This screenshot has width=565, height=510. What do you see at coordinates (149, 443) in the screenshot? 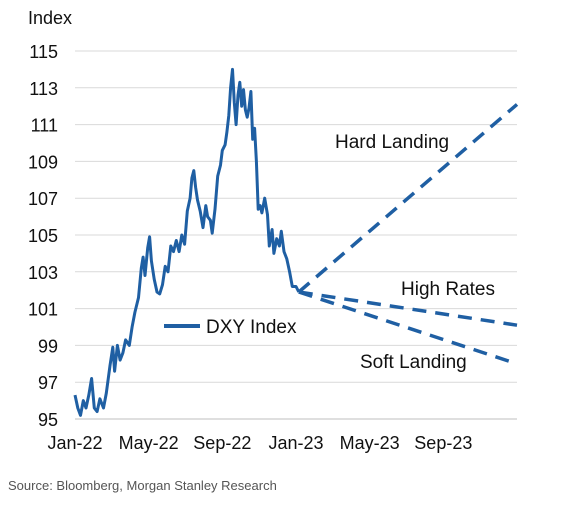
I see `x-tick-label: May-22` at bounding box center [149, 443].